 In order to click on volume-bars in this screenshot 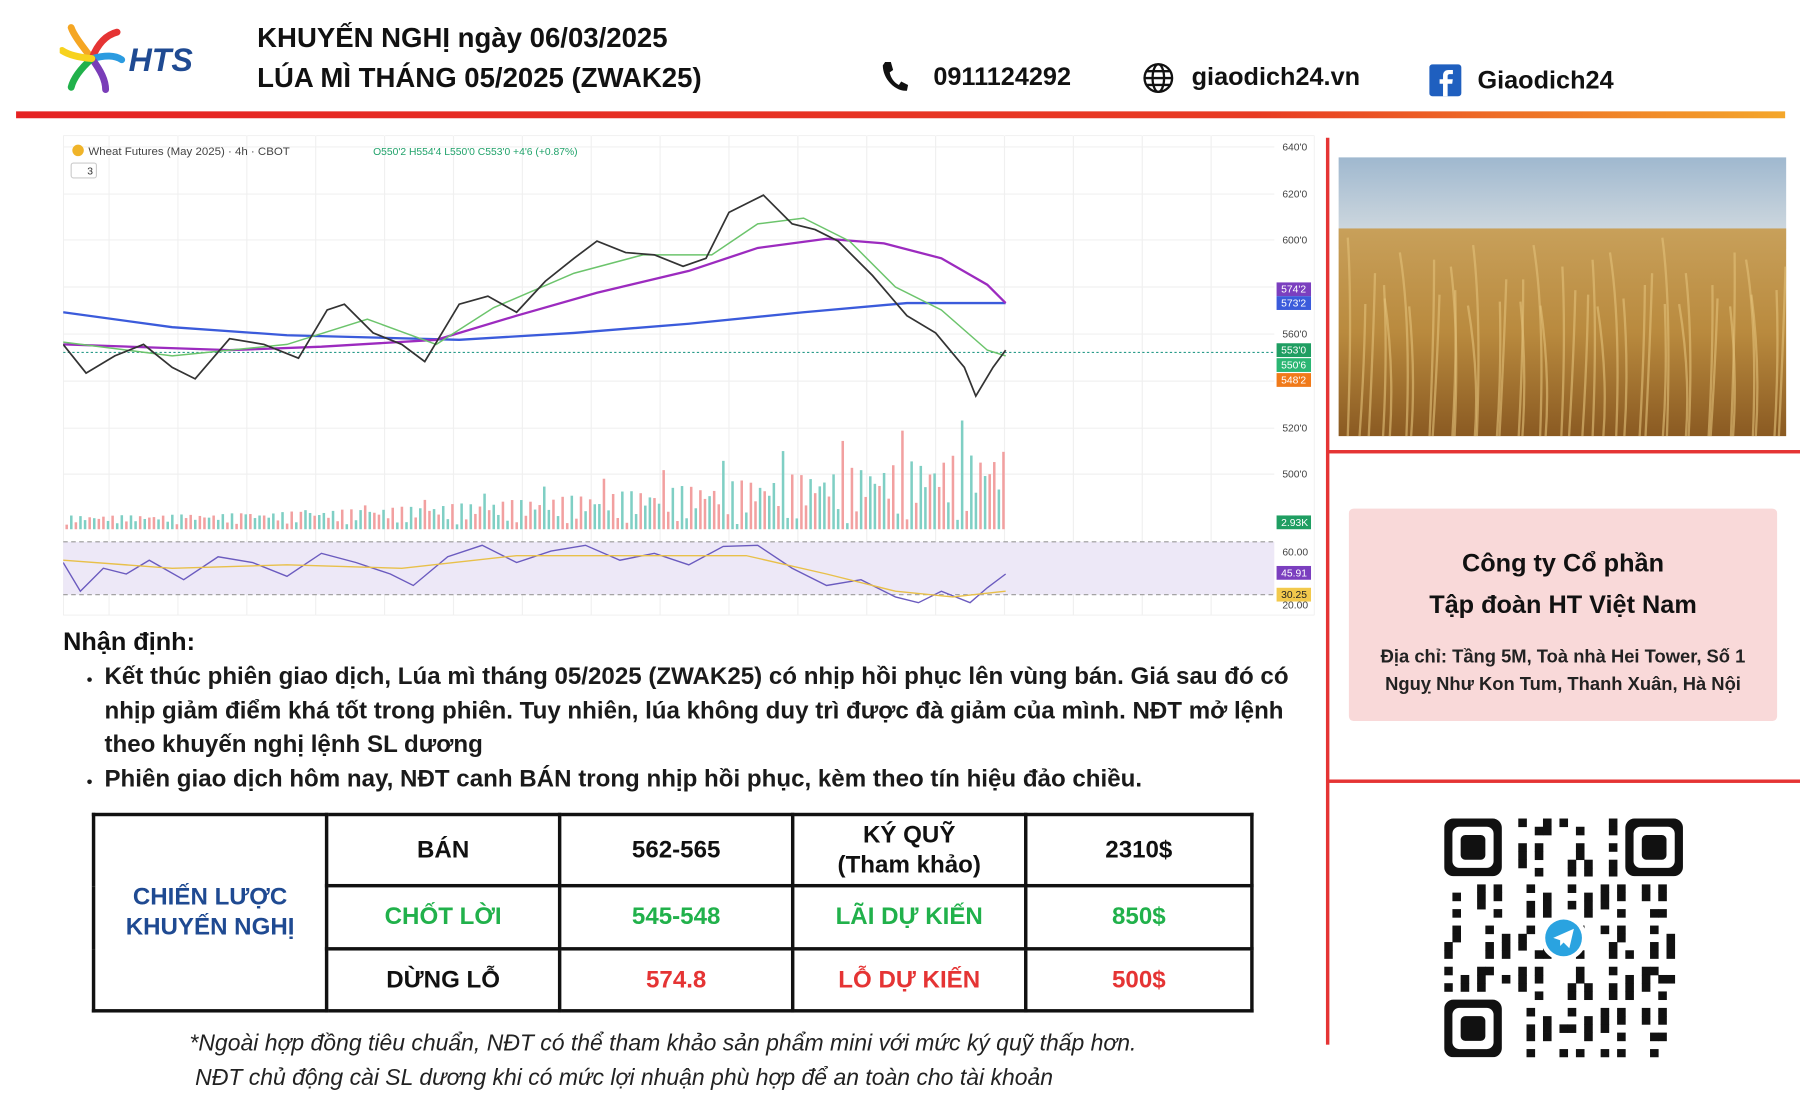, I will do `click(535, 475)`.